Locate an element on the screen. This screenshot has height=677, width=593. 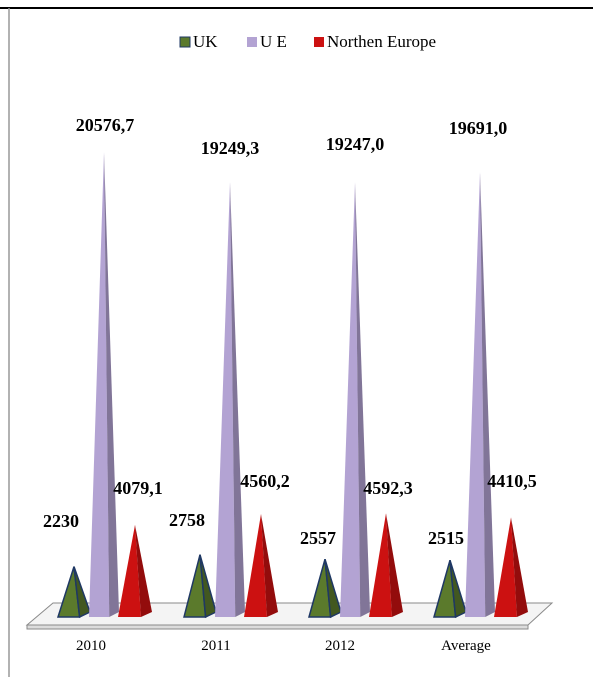
data-label-2-2: 4592,3 is located at coordinates (388, 488).